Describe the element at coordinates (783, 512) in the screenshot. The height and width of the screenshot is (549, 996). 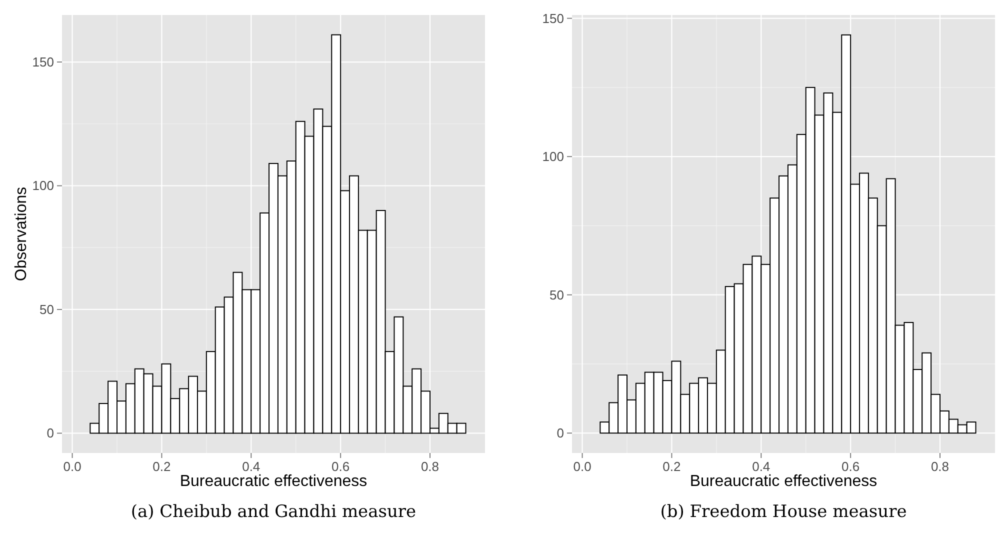
I see `text: (b) Freedom House measure` at that location.